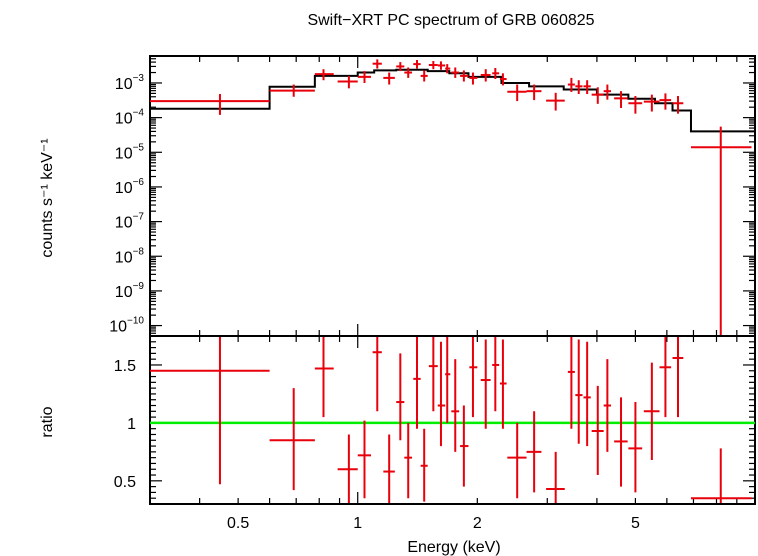 The image size is (758, 556). I want to click on lower-y-tick-label: 1, so click(131, 424).